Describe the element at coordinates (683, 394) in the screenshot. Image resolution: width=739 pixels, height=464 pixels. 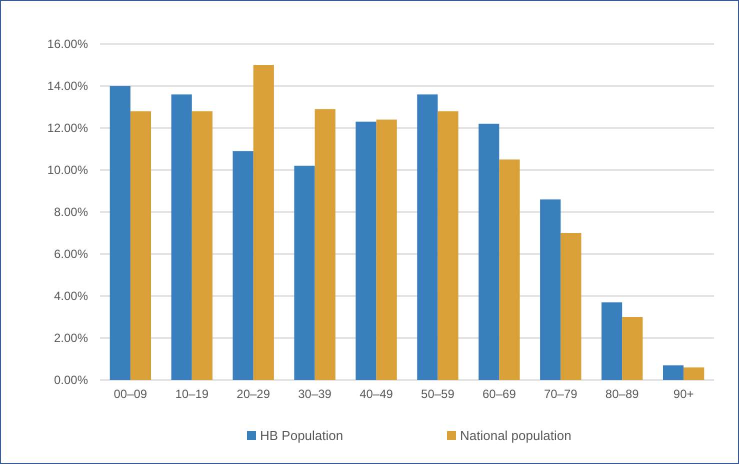
I see `x-tick-label: 90+` at that location.